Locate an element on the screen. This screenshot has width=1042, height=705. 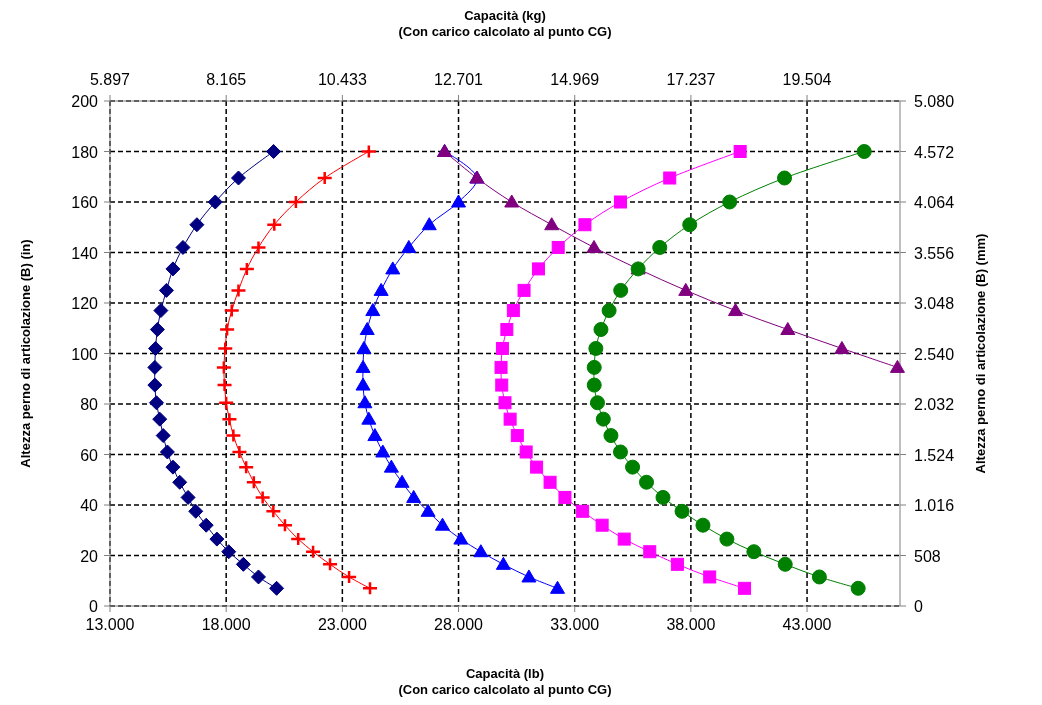
y2-tick-label: 3.556 is located at coordinates (934, 253).